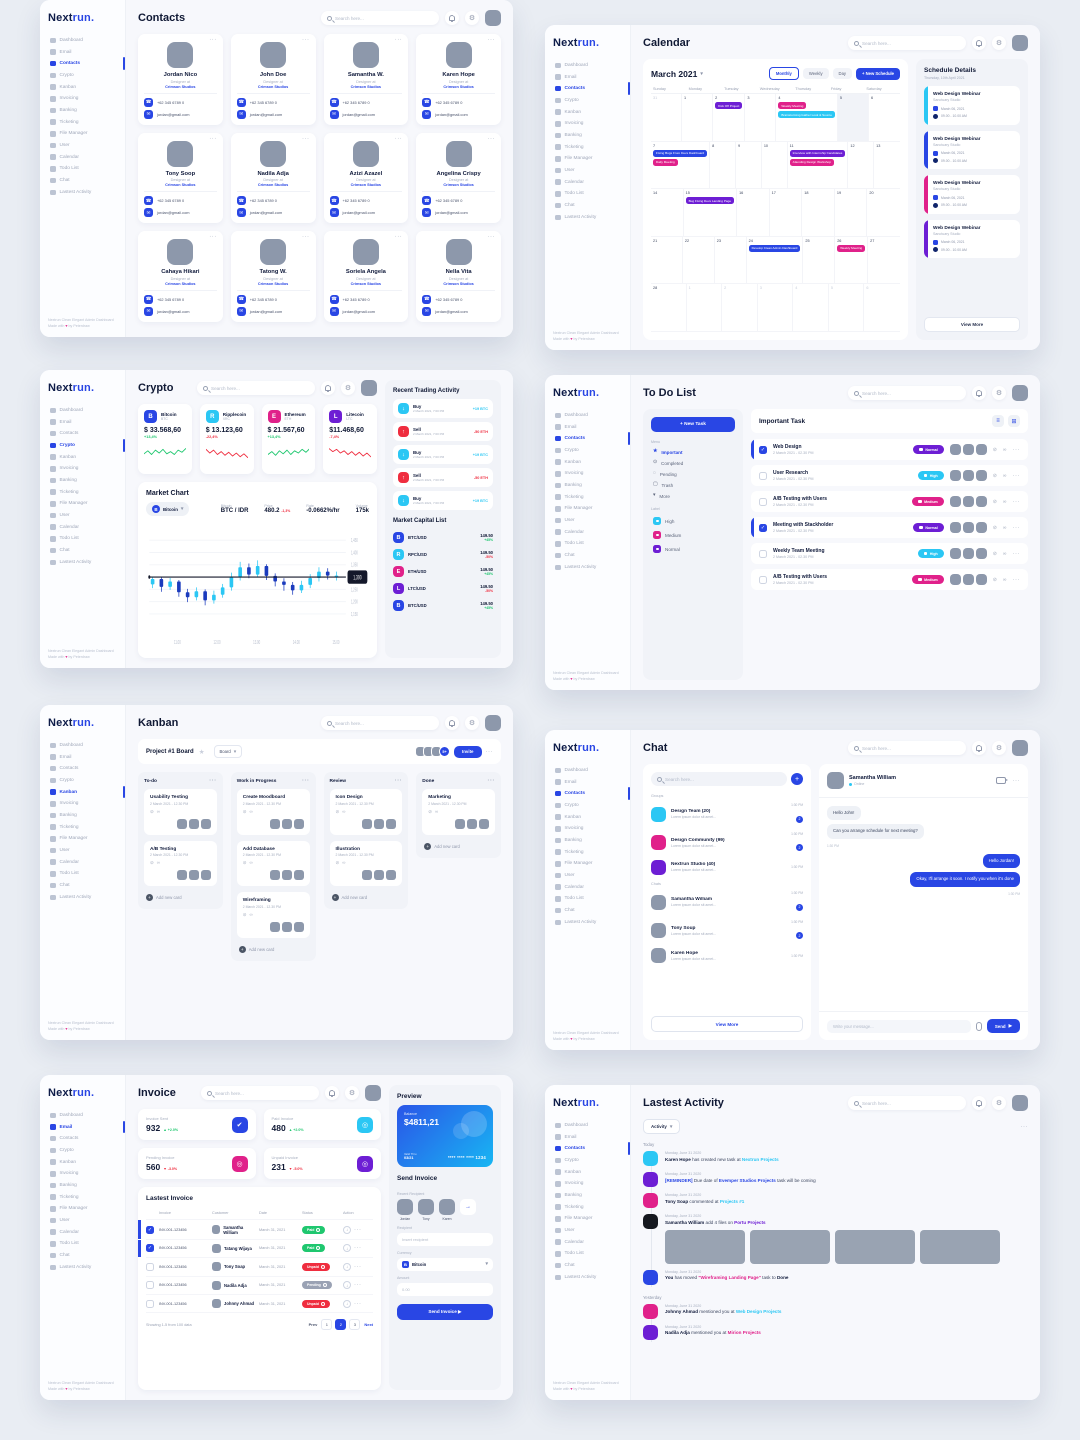 This screenshot has width=1080, height=1440. What do you see at coordinates (817, 153) in the screenshot?
I see `calendar-event: Interview with Internship Candidates` at bounding box center [817, 153].